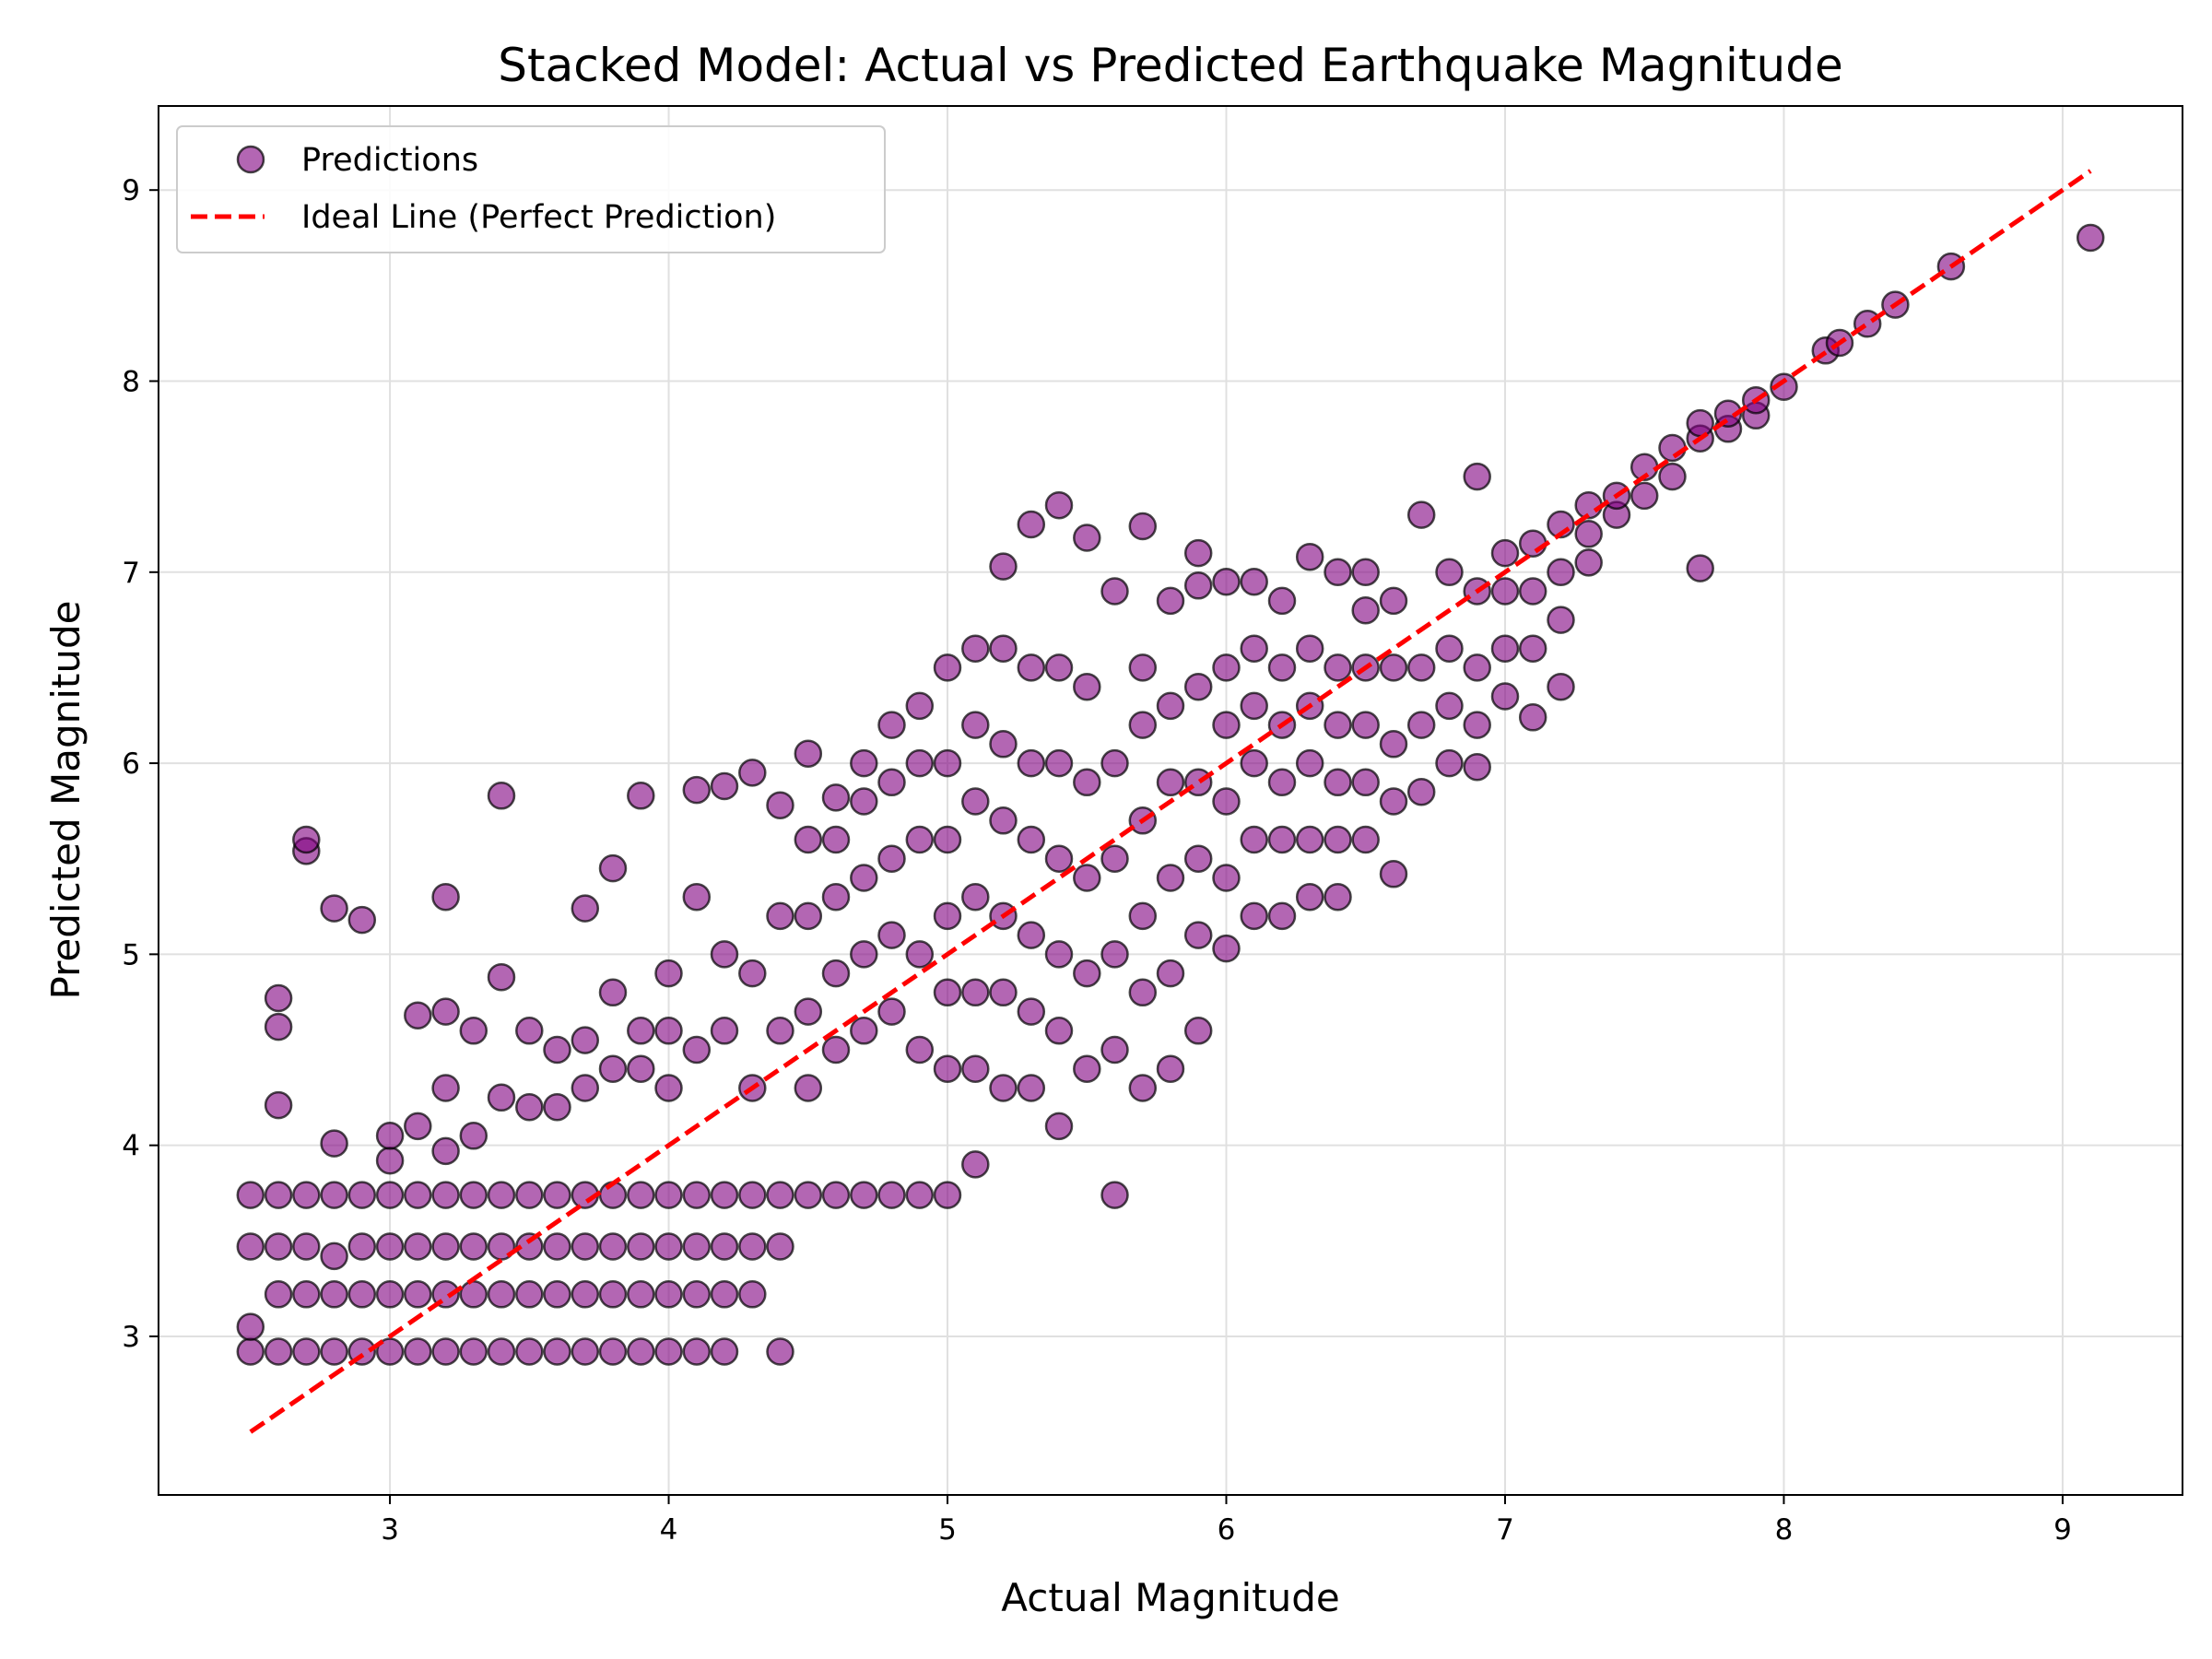 The height and width of the screenshot is (1659, 2212). What do you see at coordinates (1505, 1530) in the screenshot?
I see `x-tick-label: 7` at bounding box center [1505, 1530].